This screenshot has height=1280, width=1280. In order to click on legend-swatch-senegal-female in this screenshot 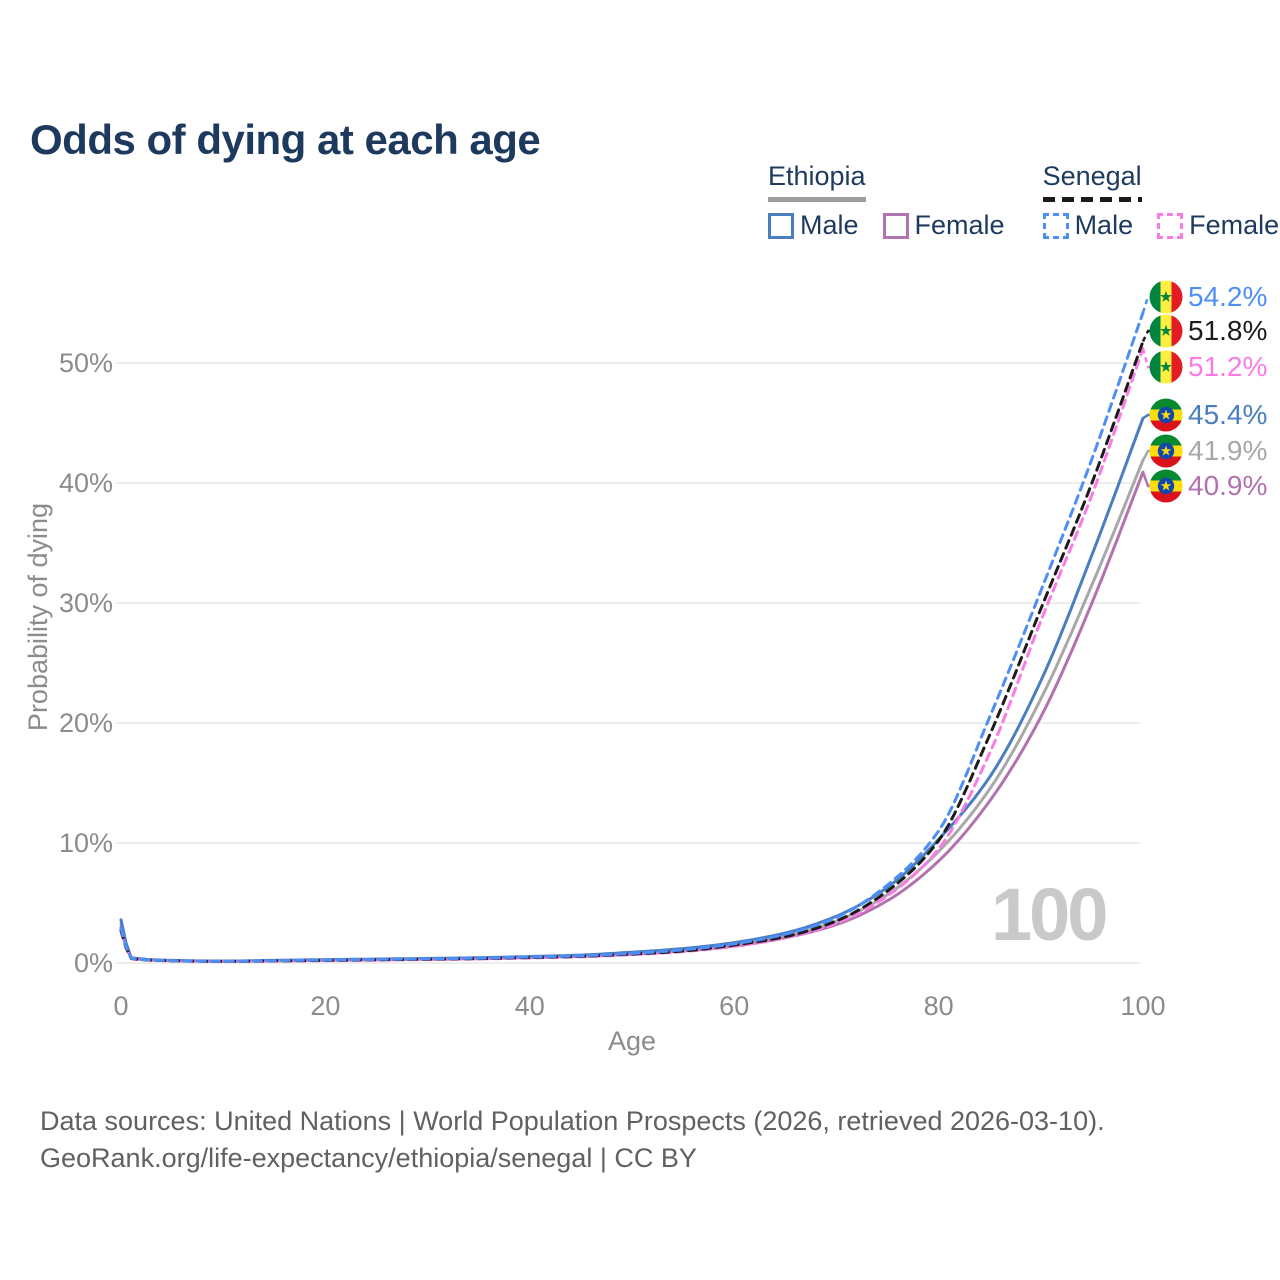, I will do `click(1170, 225)`.